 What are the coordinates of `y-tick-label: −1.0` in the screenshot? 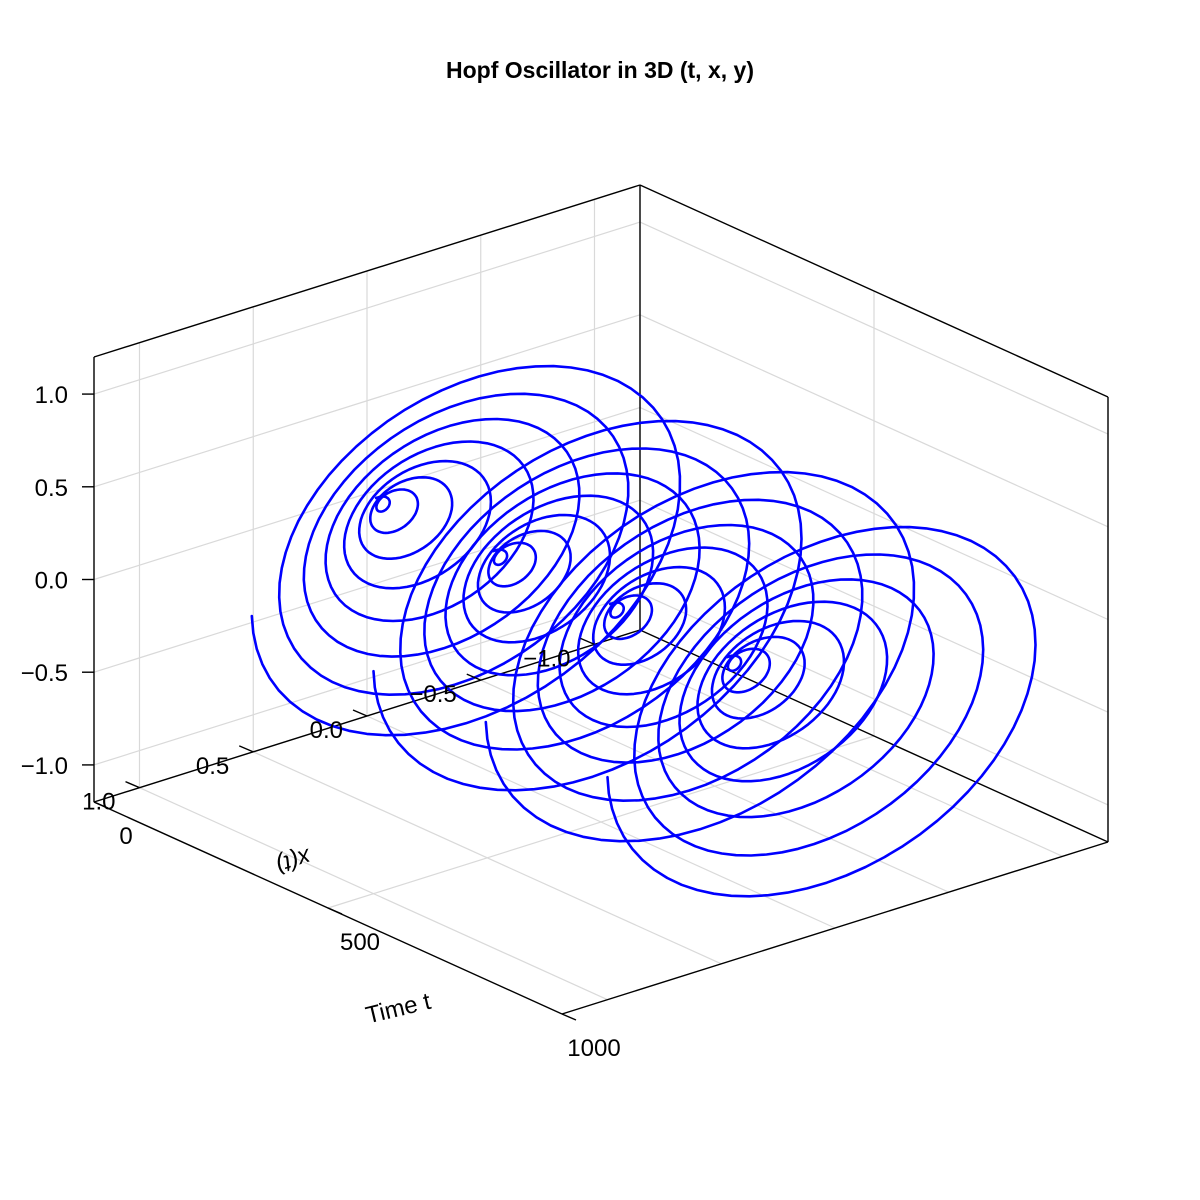 It's located at (546, 658).